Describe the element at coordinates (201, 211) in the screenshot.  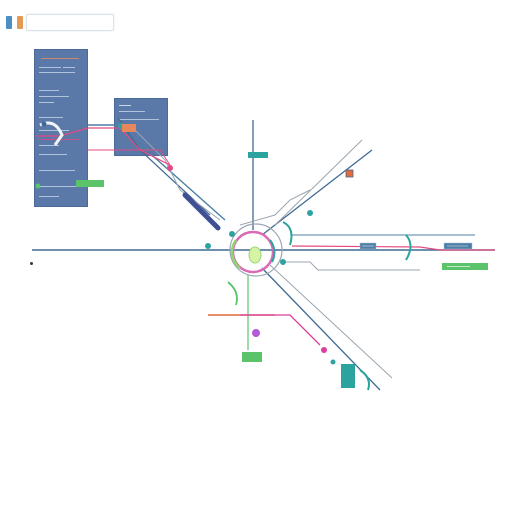
I see `route-express-segment` at that location.